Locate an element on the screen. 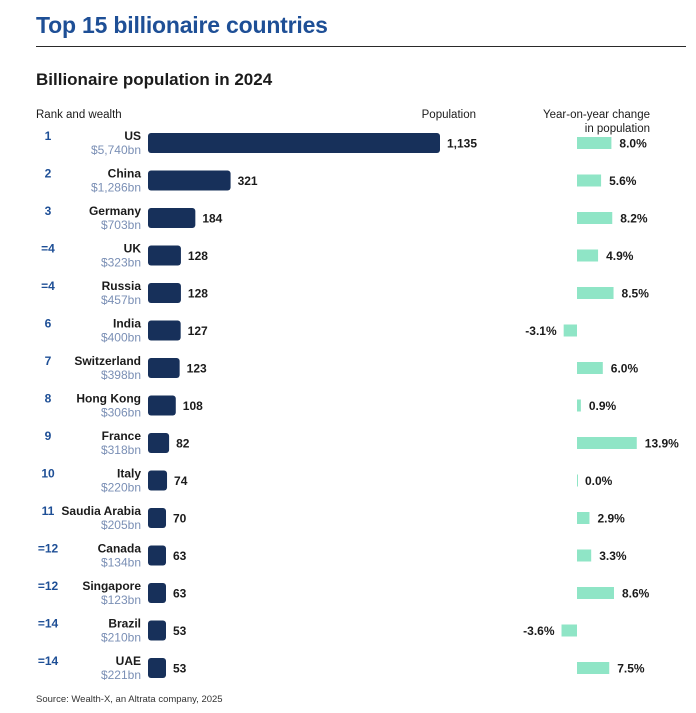  population-value: 321 is located at coordinates (248, 181).